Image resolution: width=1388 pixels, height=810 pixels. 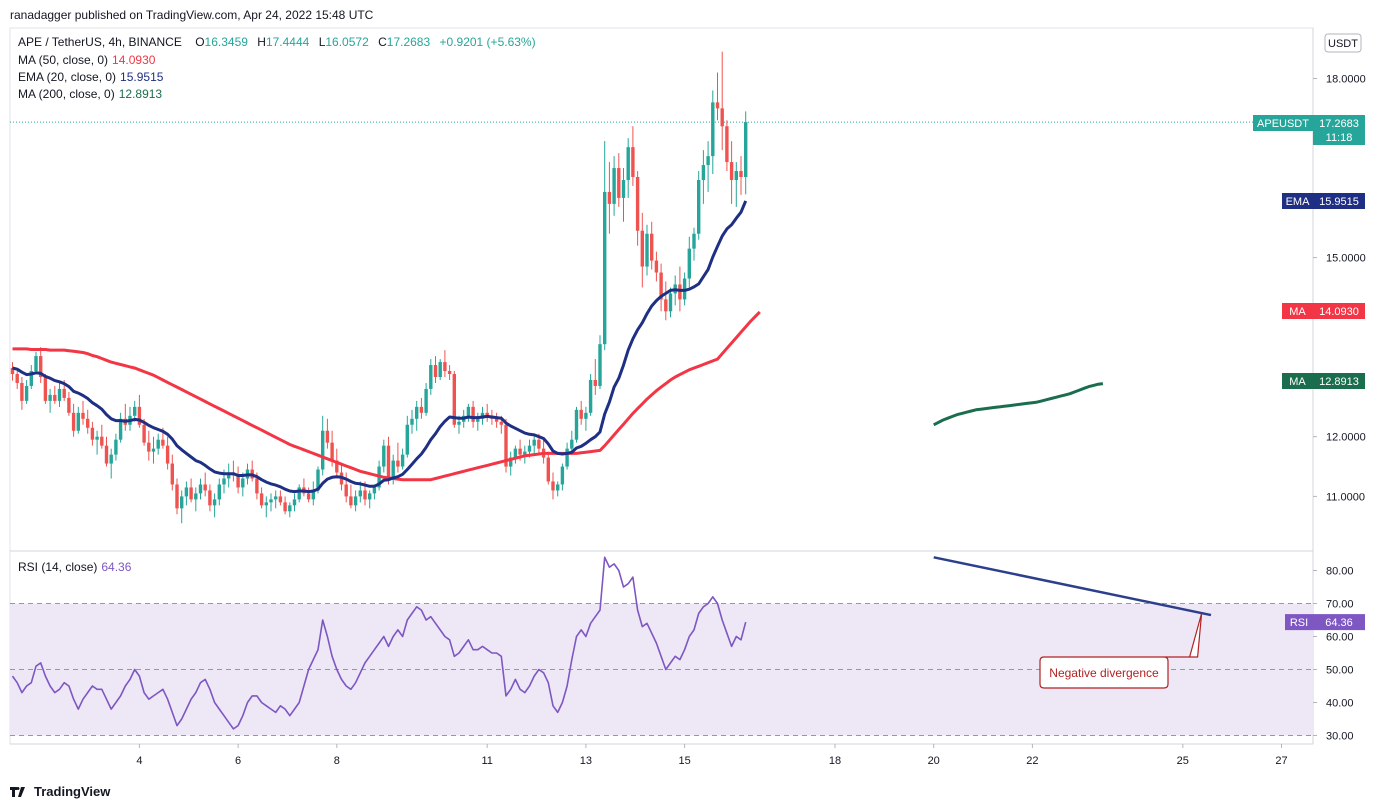 What do you see at coordinates (586, 761) in the screenshot?
I see `x-tick-label: 13` at bounding box center [586, 761].